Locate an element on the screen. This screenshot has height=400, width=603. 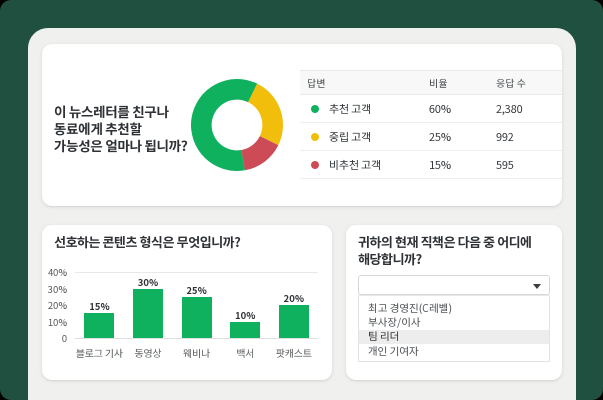
row-percent: 15% is located at coordinates (440, 164).